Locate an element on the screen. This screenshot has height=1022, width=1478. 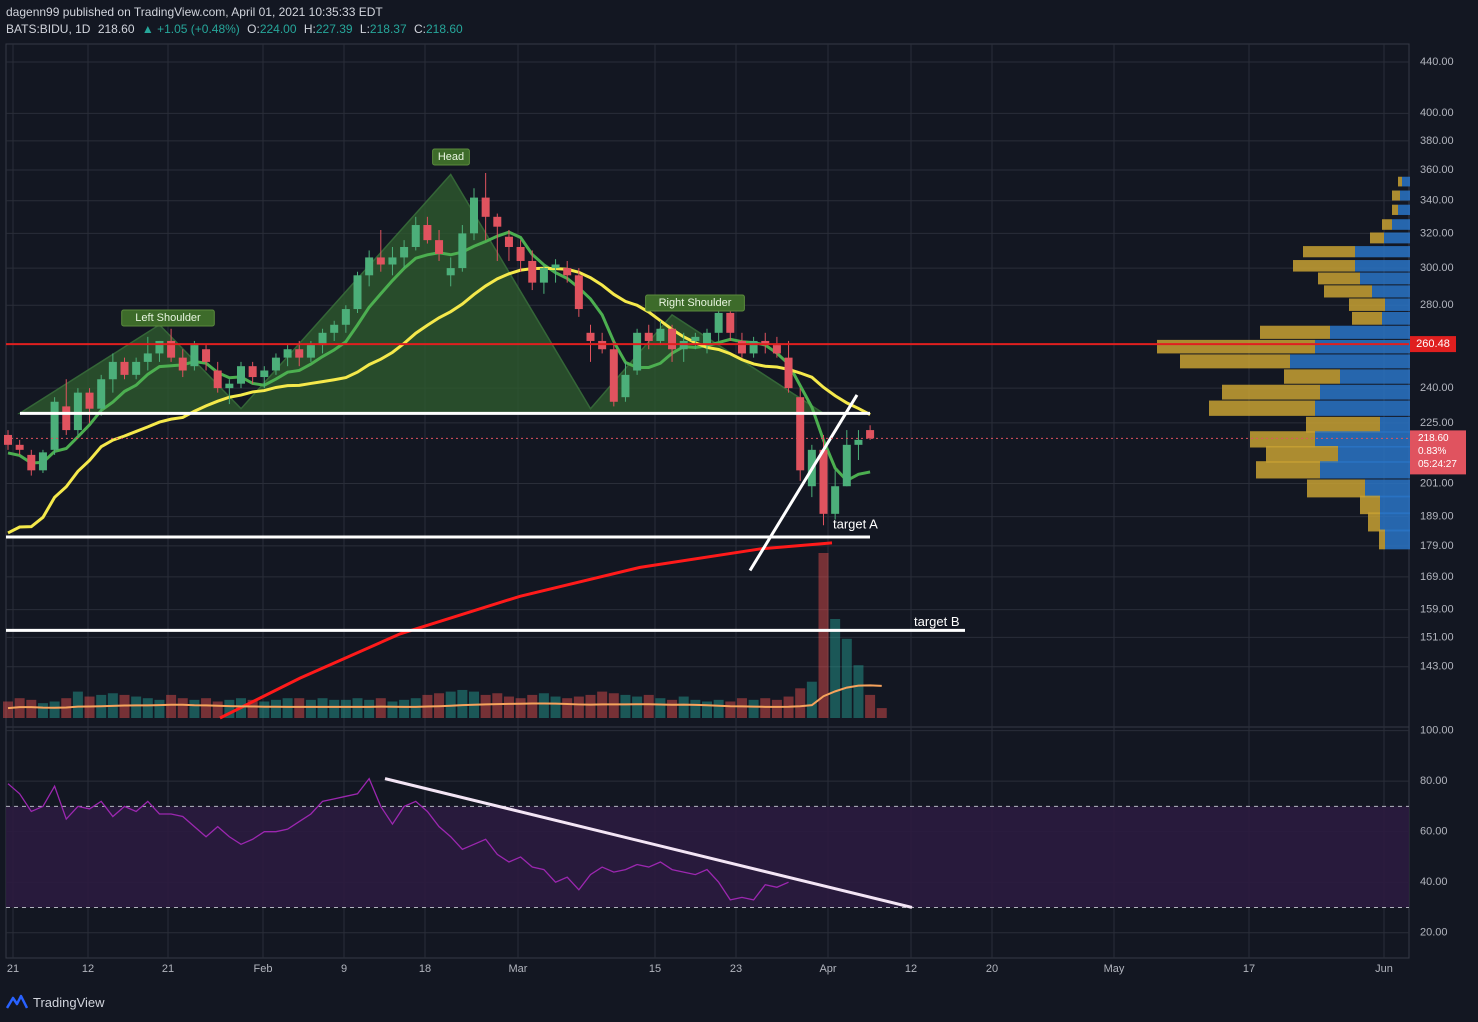
last-price-tag-value: 218.60 is located at coordinates (1433, 438).